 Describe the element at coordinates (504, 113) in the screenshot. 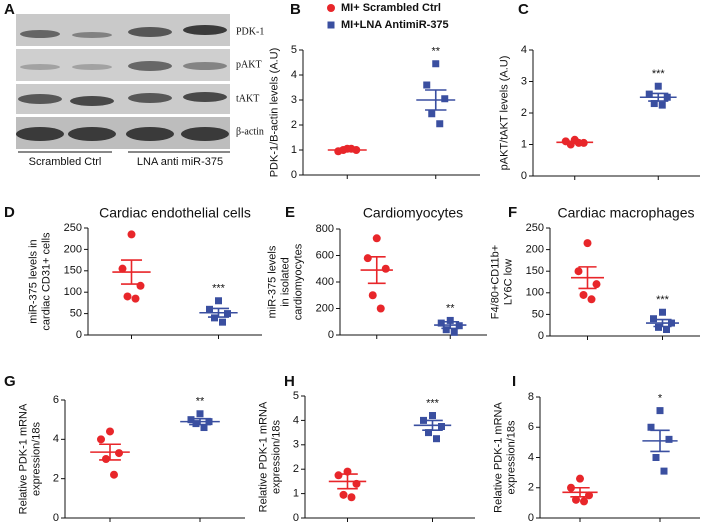

I see `y-axis-label: pAKT/tAKT levels (A.U)` at that location.